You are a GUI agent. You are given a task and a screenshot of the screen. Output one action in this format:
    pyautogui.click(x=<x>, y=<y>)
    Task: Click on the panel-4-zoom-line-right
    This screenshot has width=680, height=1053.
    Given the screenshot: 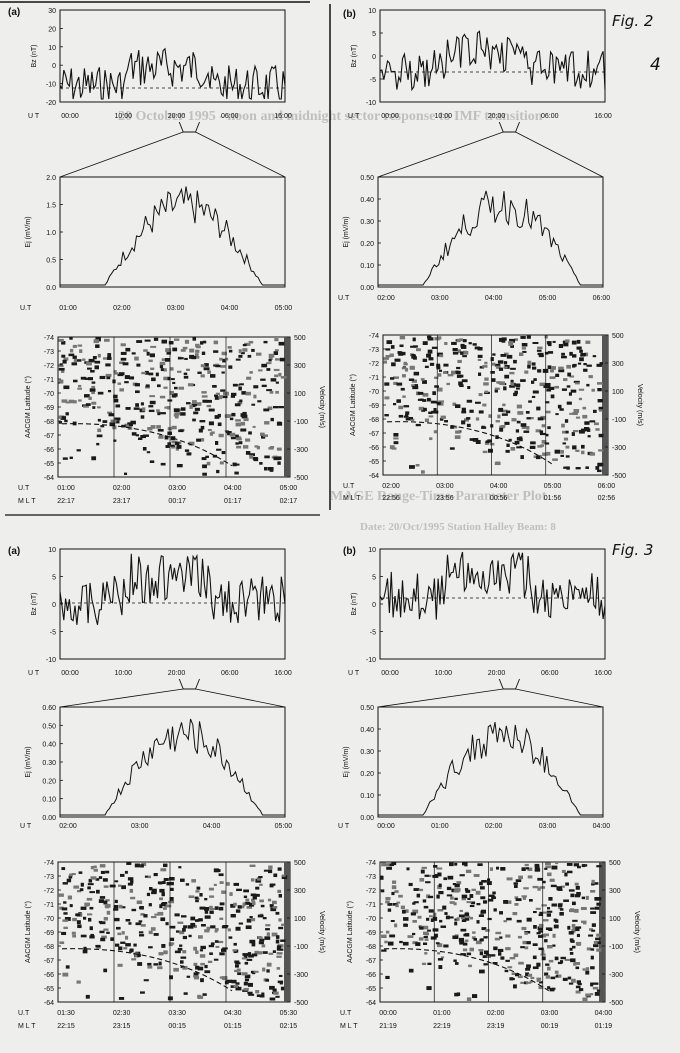 What is the action you would take?
    pyautogui.click(x=559, y=698)
    